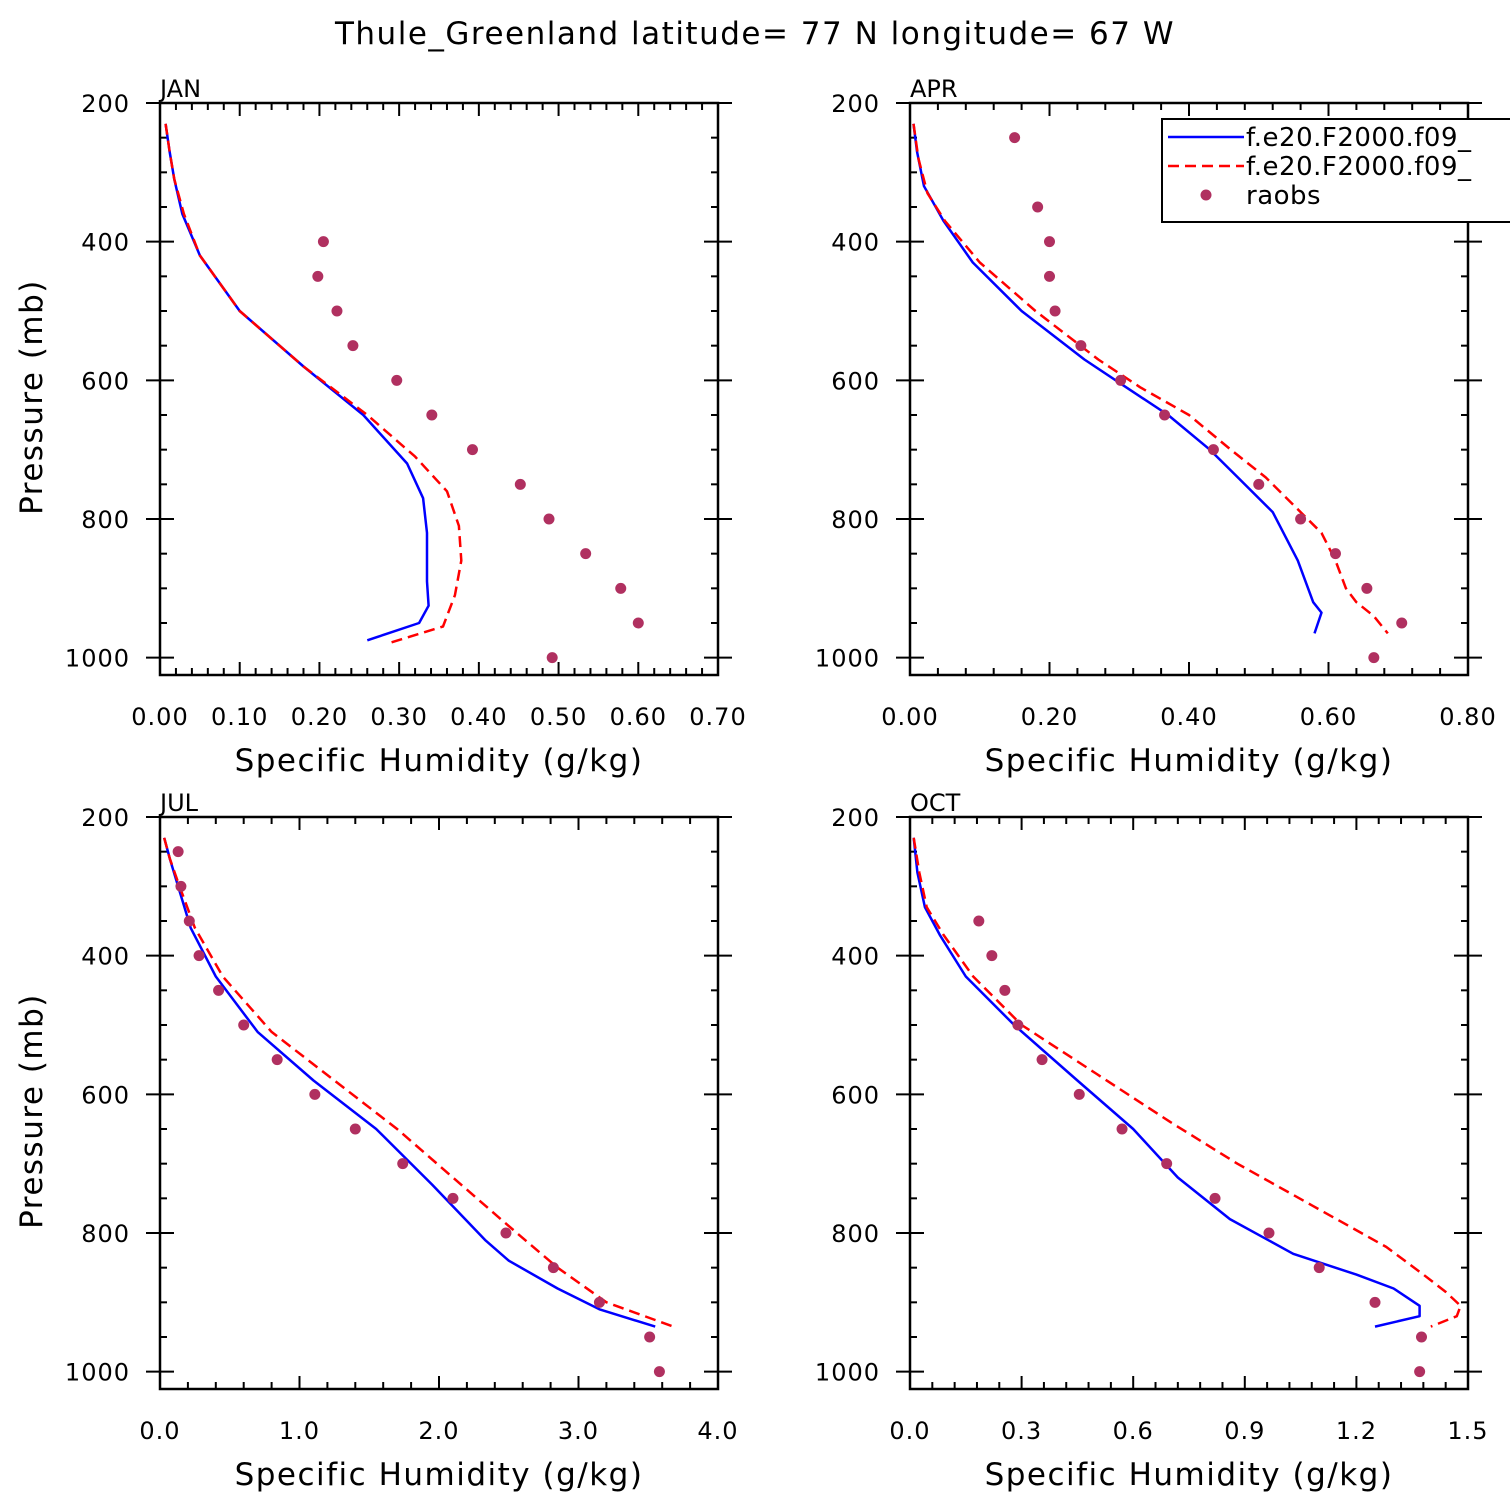 The image size is (1510, 1510). I want to click on x-tick-label: 0.3, so click(1021, 1431).